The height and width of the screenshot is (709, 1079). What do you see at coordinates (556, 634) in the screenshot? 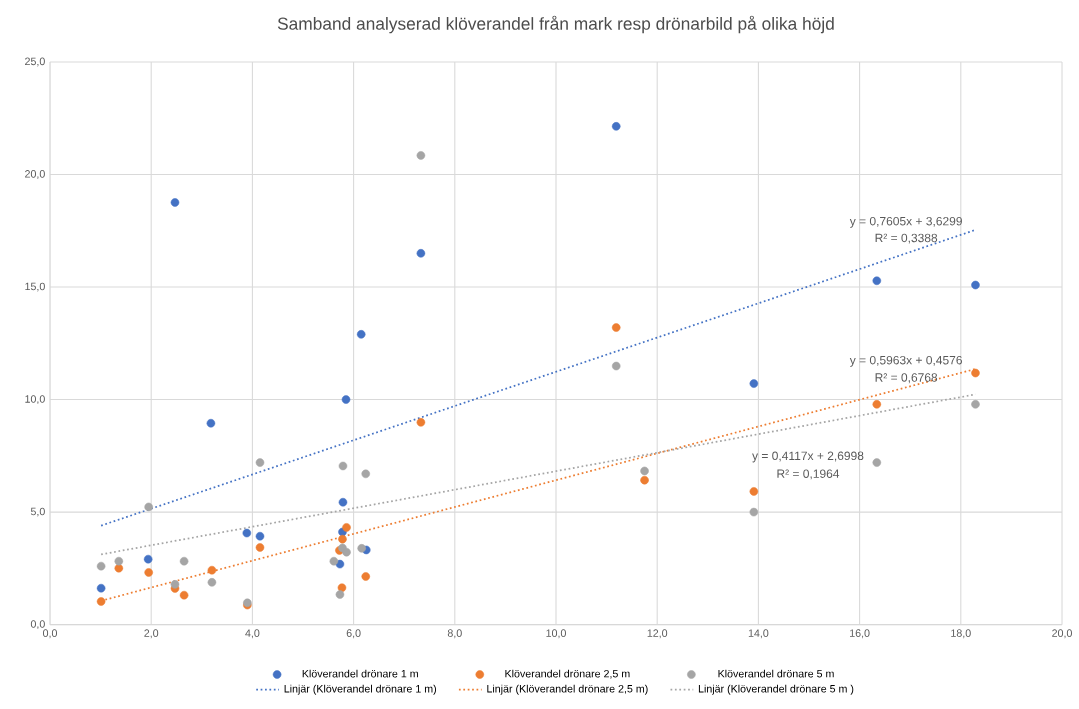
I see `x-tick-label: 10,0` at bounding box center [556, 634].